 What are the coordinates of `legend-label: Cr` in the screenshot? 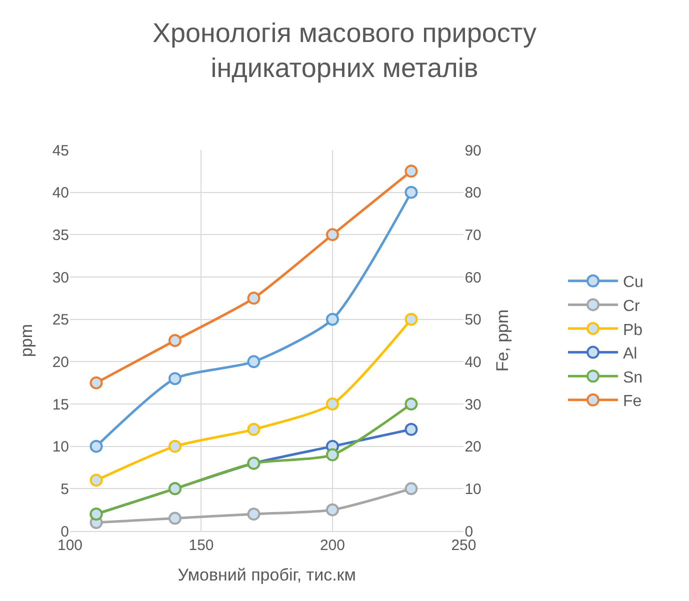 It's located at (632, 306).